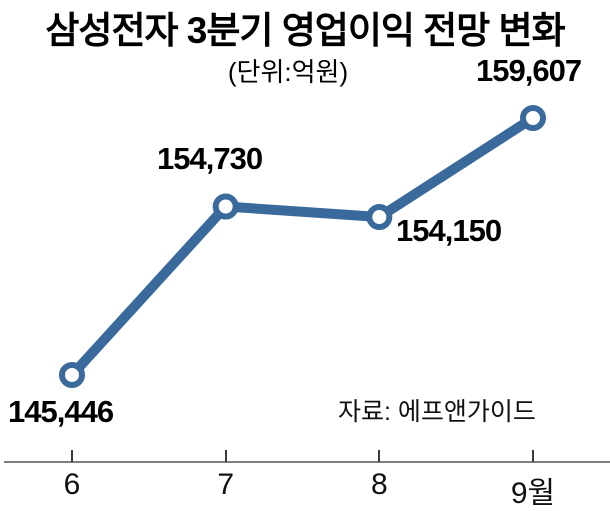 The width and height of the screenshot is (610, 511). I want to click on data-label-month-6: 145,446, so click(61, 411).